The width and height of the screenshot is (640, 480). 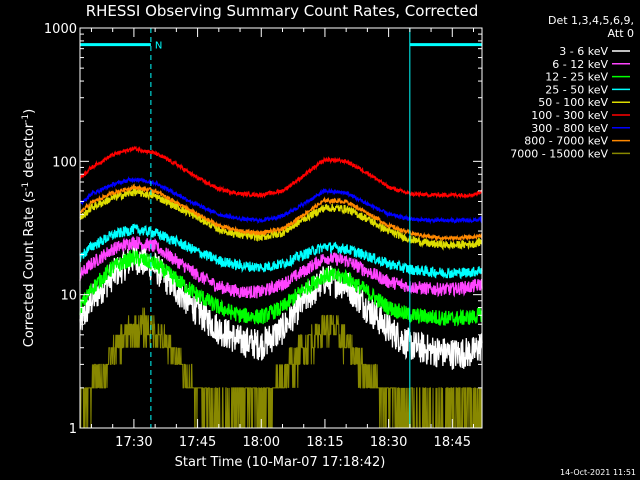 What do you see at coordinates (388, 442) in the screenshot?
I see `x-tick-label: 18:30` at bounding box center [388, 442].